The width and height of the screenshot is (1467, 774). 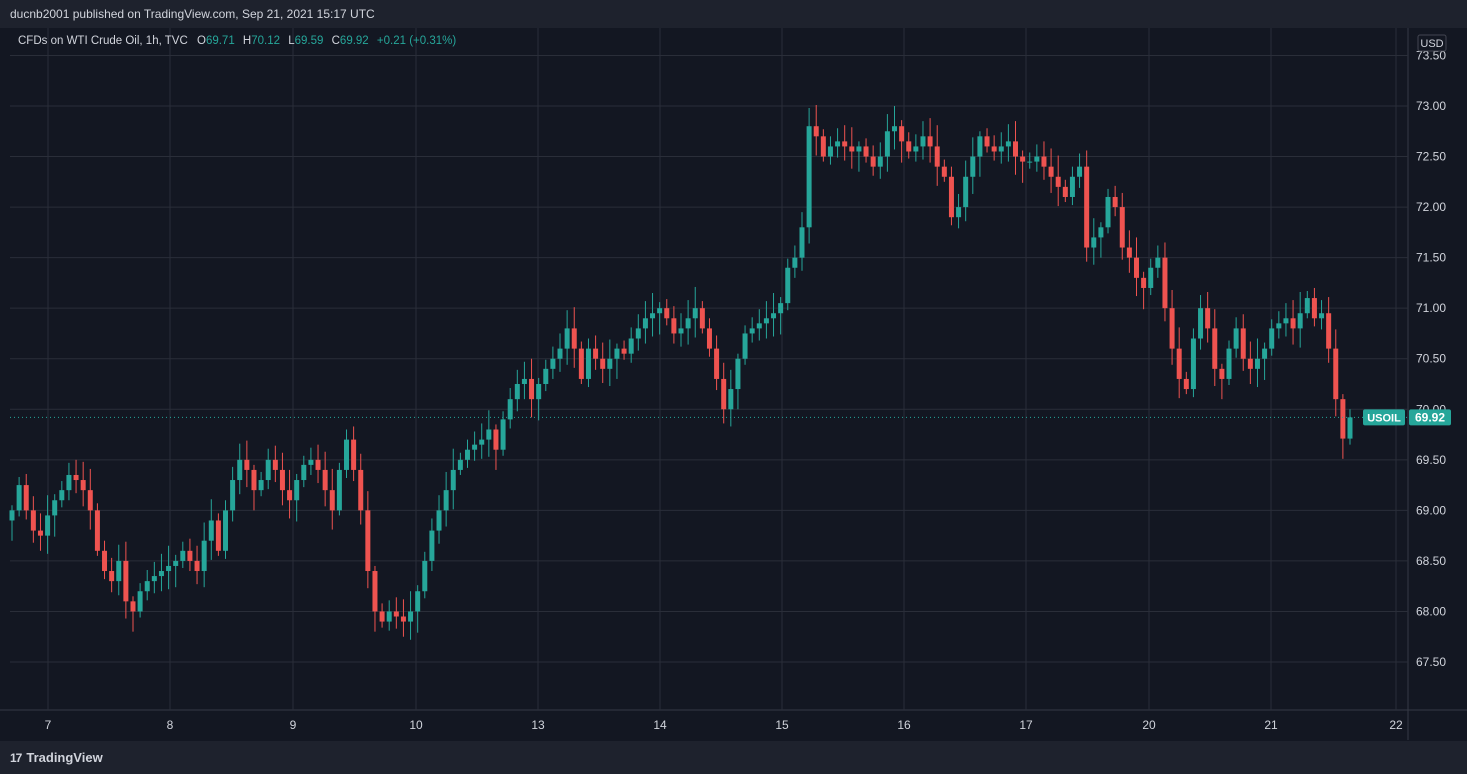 What do you see at coordinates (1431, 359) in the screenshot?
I see `y-tick-label: 70.50` at bounding box center [1431, 359].